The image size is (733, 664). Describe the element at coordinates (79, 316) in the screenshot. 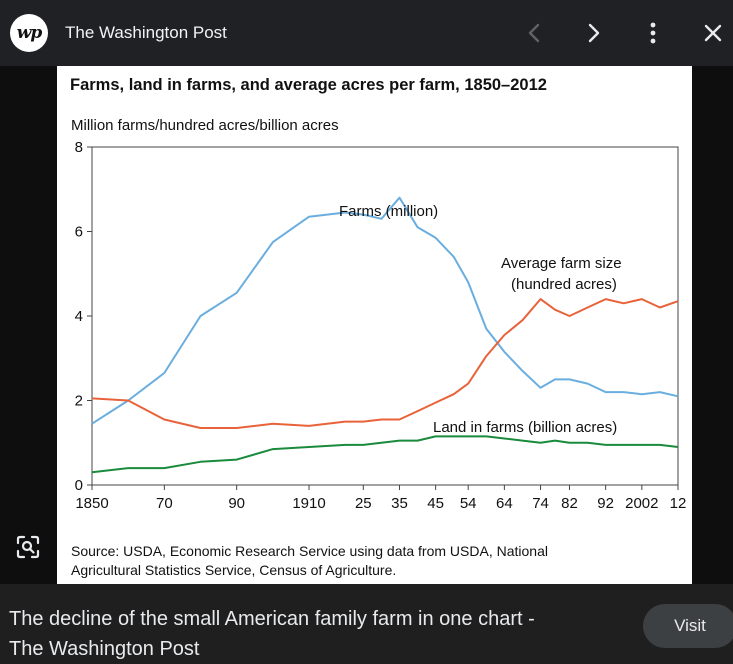

I see `y-tick-label: 4` at that location.